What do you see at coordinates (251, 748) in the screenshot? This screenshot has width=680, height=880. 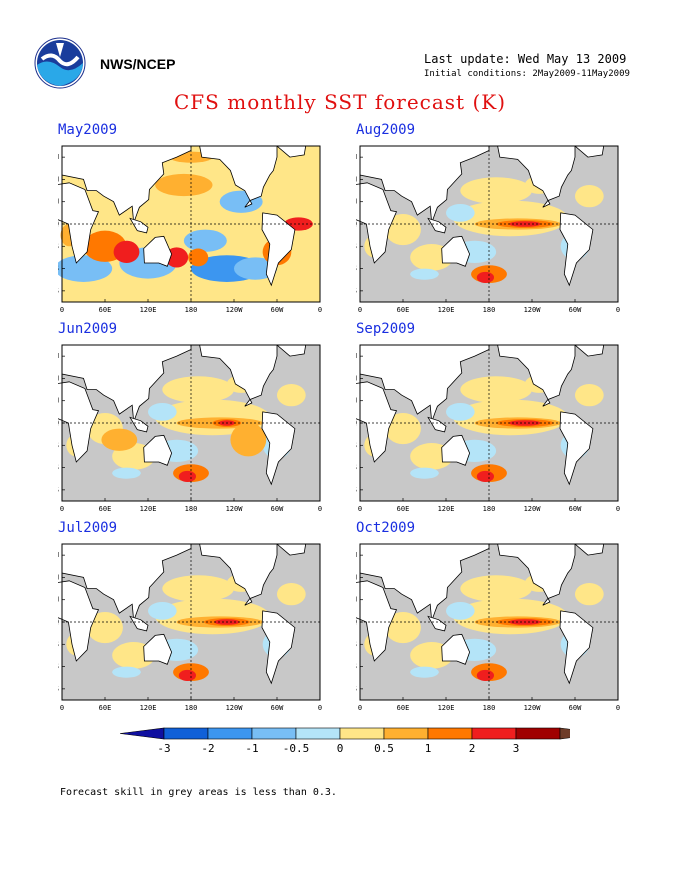 I see `colorbar-tick: -1` at bounding box center [251, 748].